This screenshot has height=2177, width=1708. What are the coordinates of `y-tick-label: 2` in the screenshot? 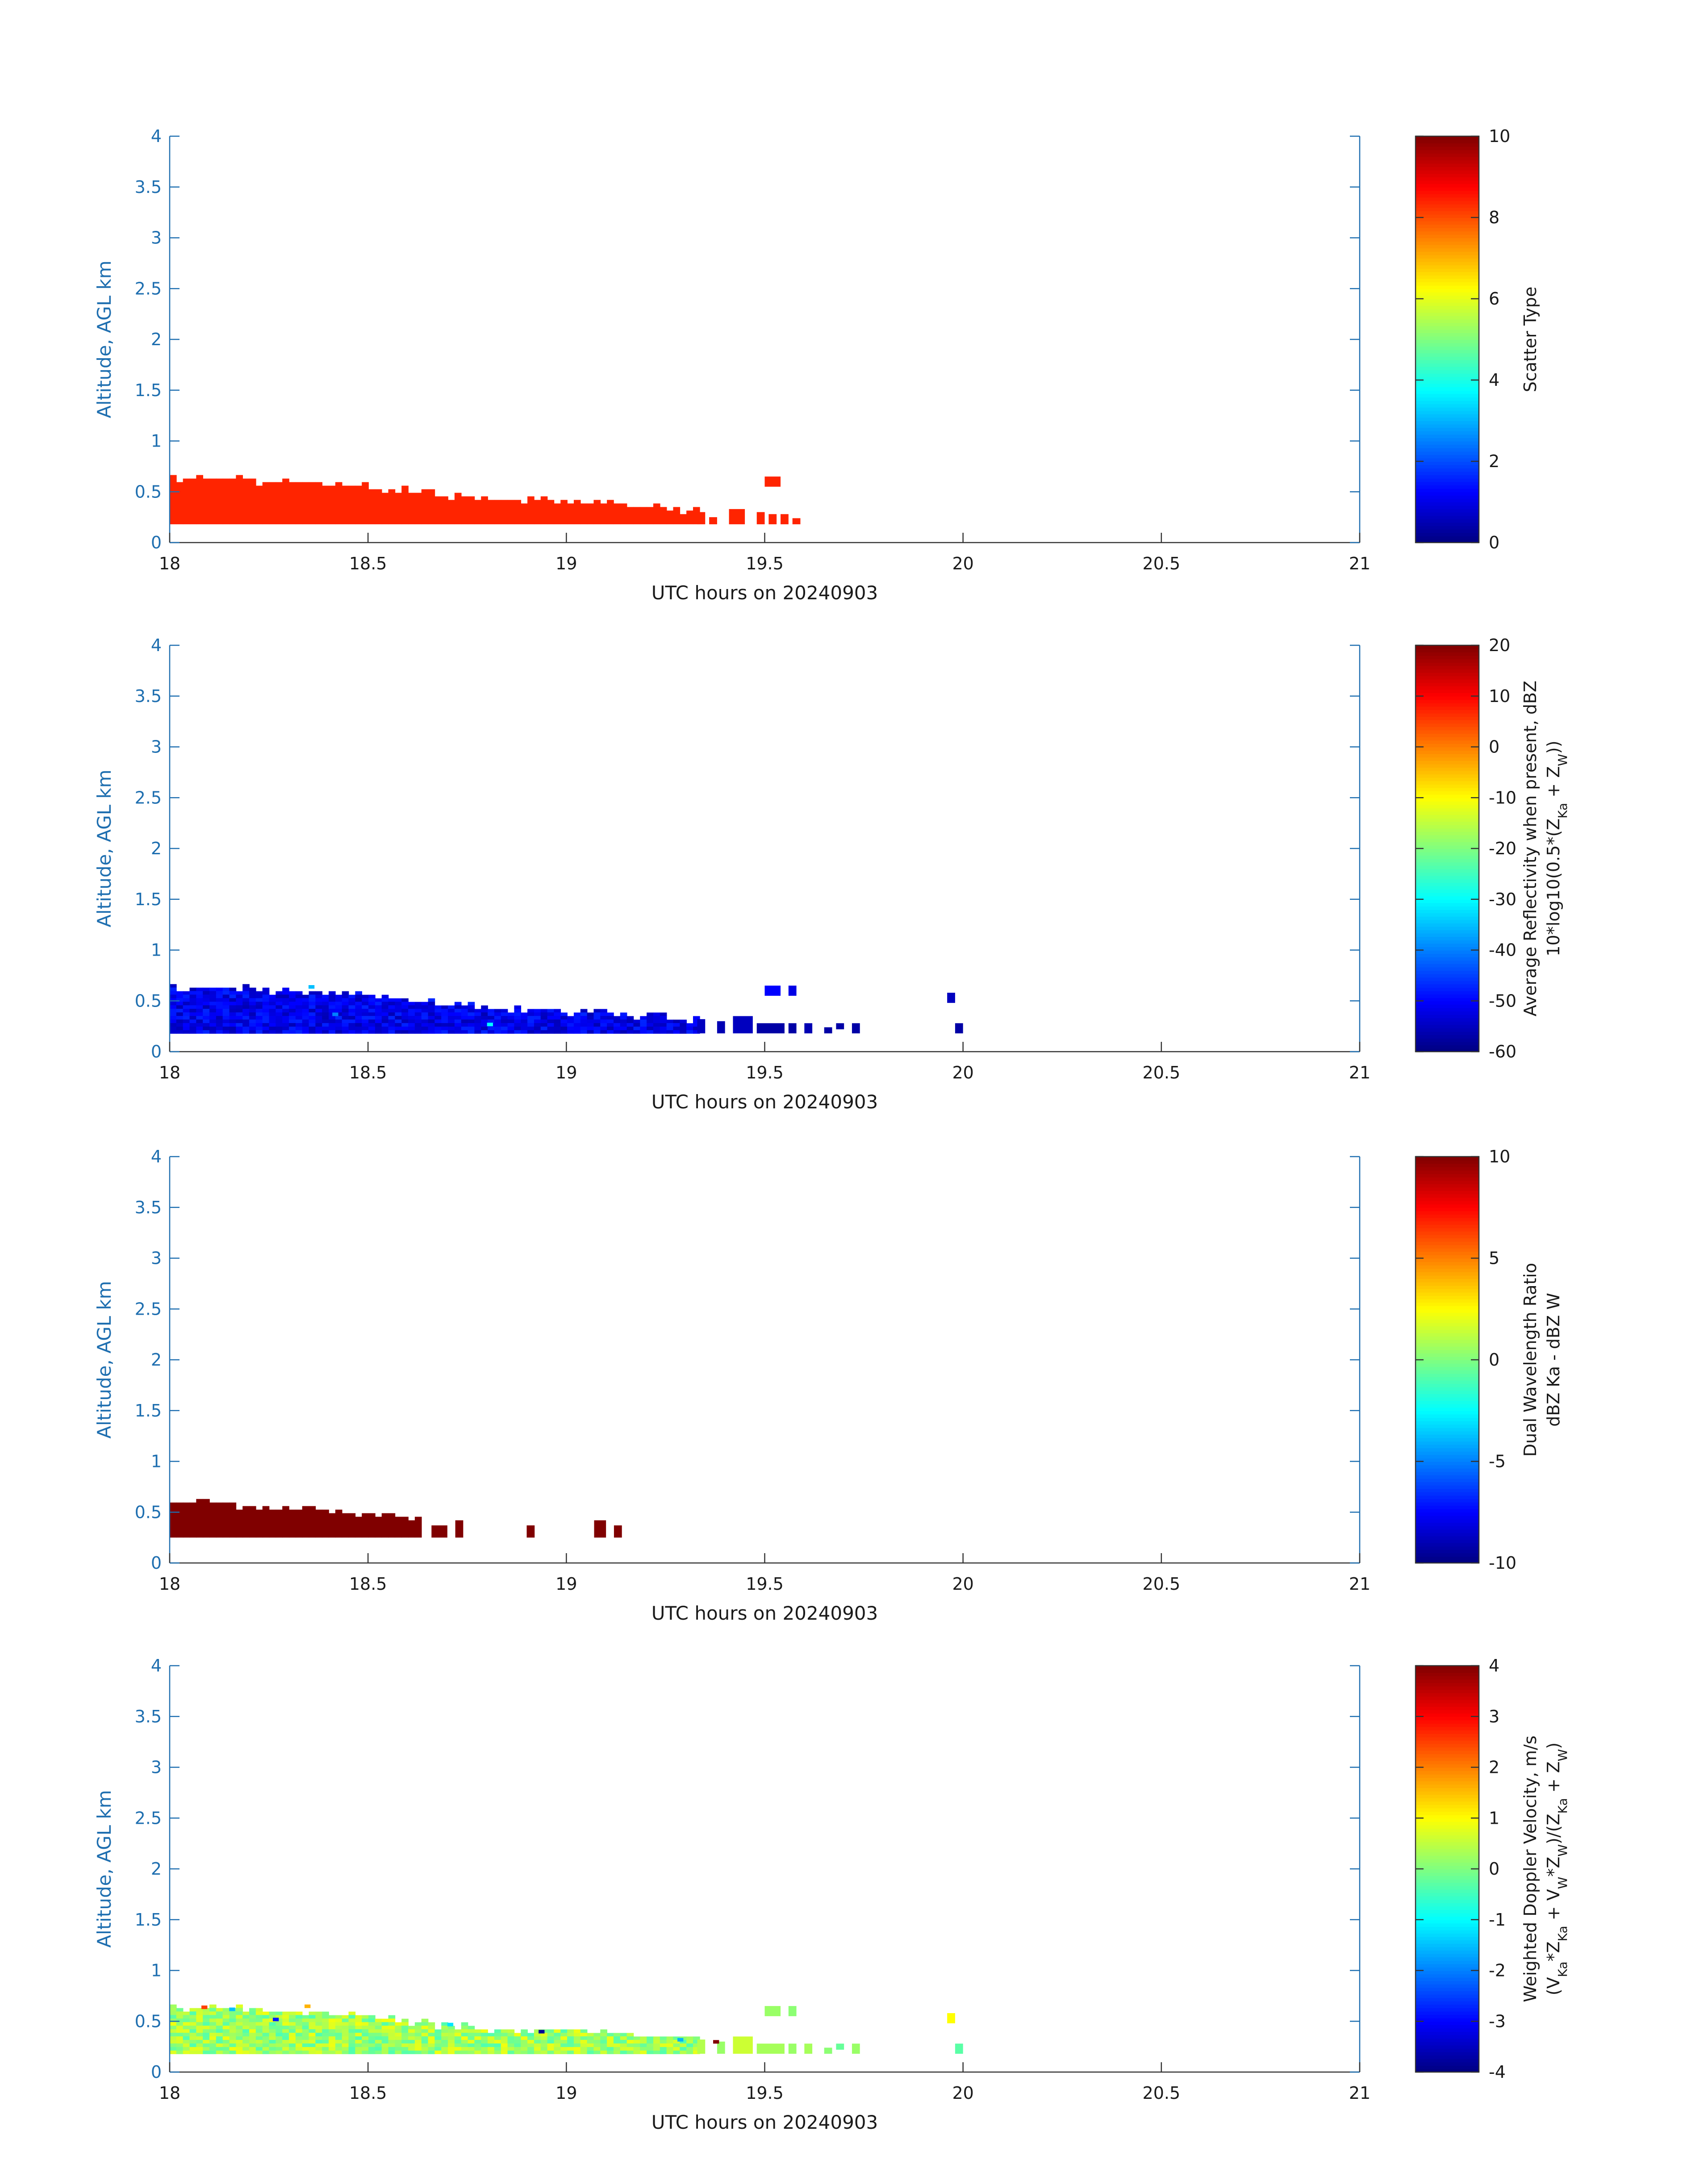 It's located at (156, 1360).